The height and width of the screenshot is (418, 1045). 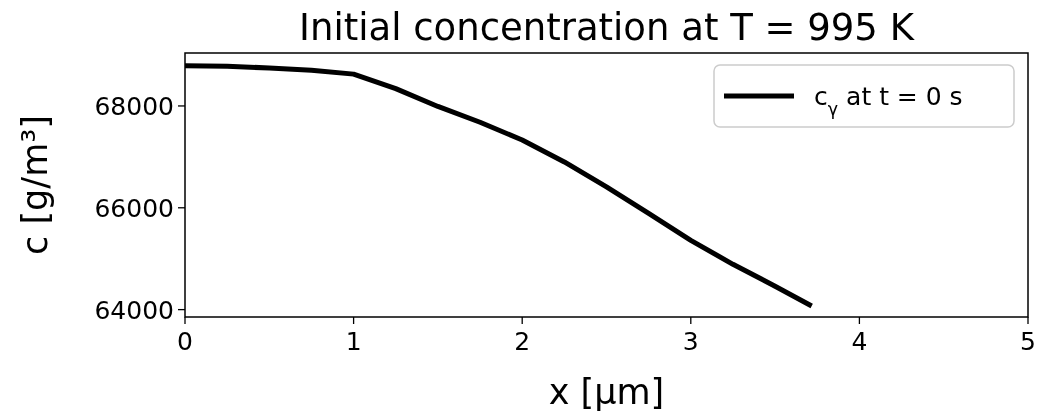 What do you see at coordinates (859, 341) in the screenshot?
I see `x-tick-label: 4` at bounding box center [859, 341].